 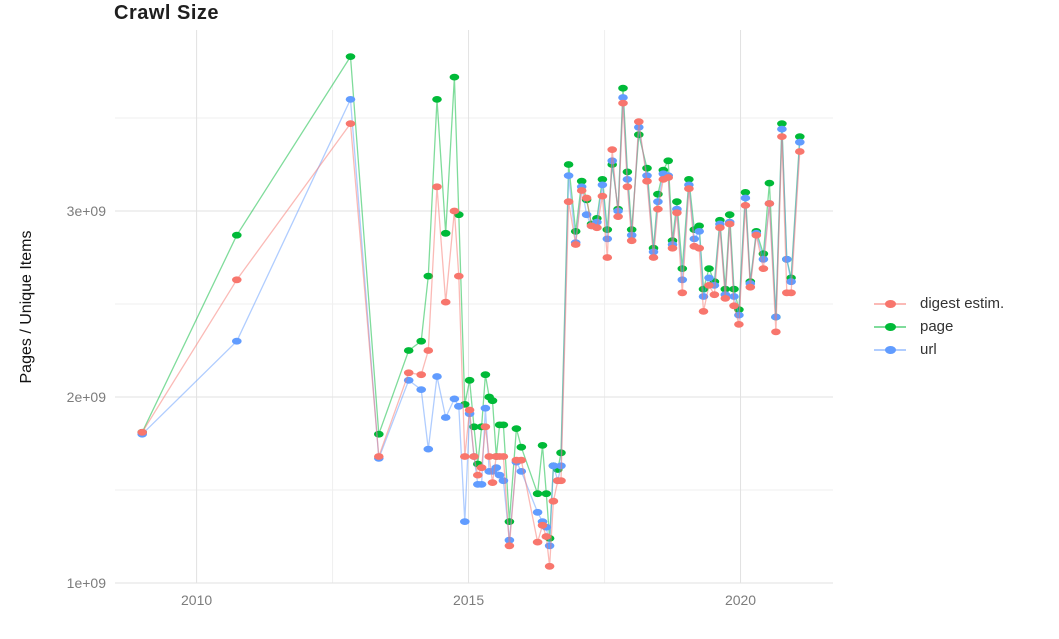 I want to click on legend-item-page: page, so click(x=939, y=326).